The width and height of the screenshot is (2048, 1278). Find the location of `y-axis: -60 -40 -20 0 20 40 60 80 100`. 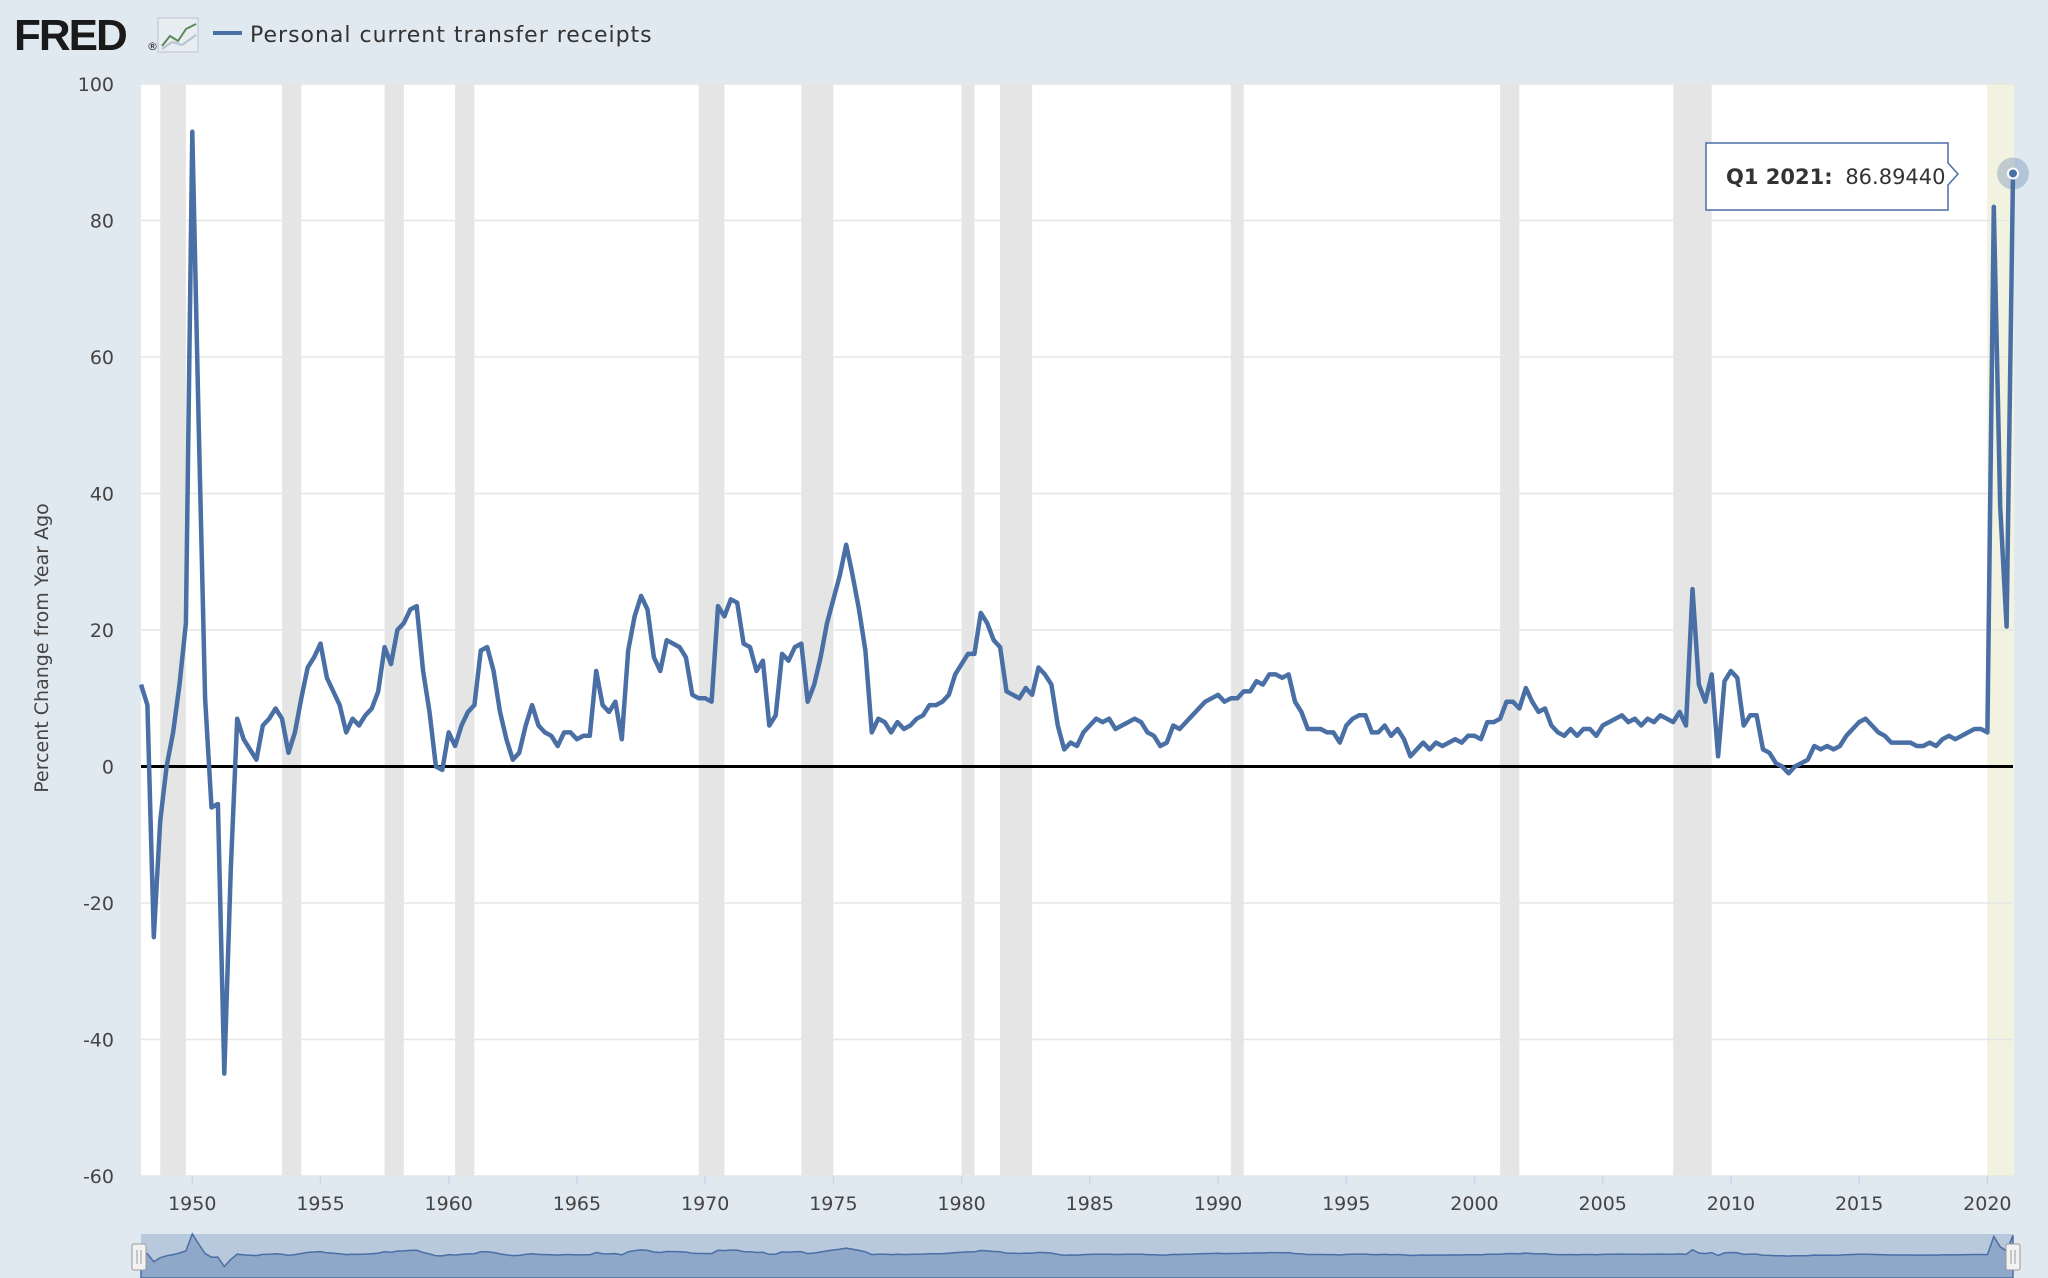

y-axis: -60 -40 -20 0 20 40 60 80 100 is located at coordinates (96, 631).